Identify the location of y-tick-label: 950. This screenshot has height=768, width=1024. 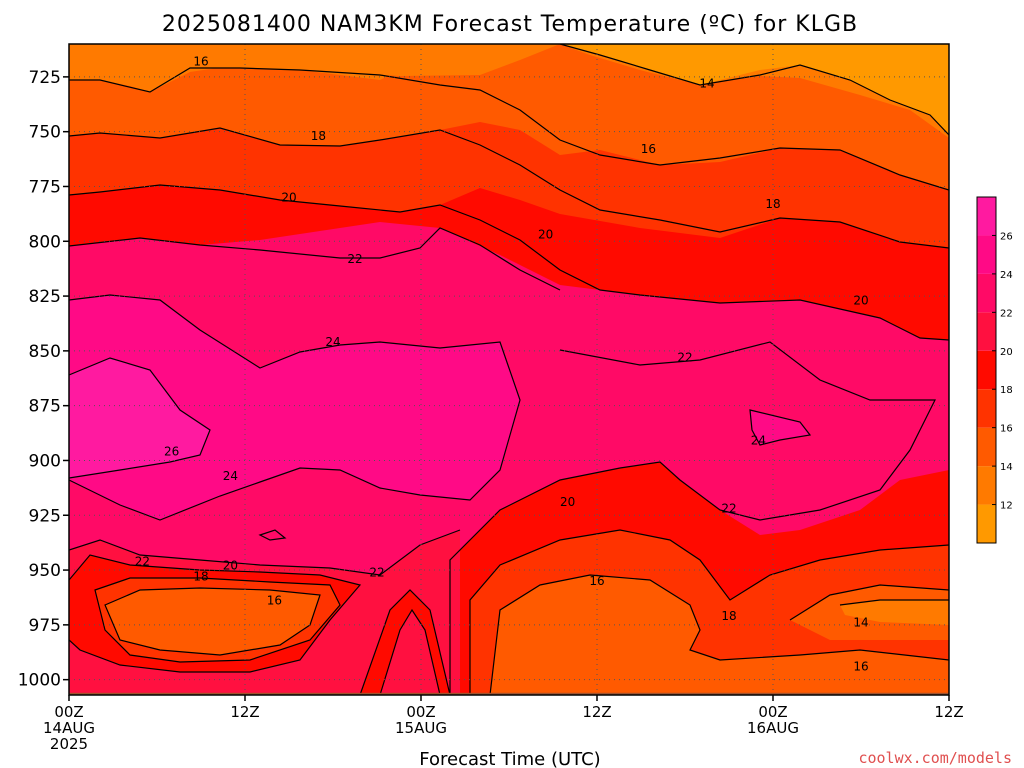
(45, 571).